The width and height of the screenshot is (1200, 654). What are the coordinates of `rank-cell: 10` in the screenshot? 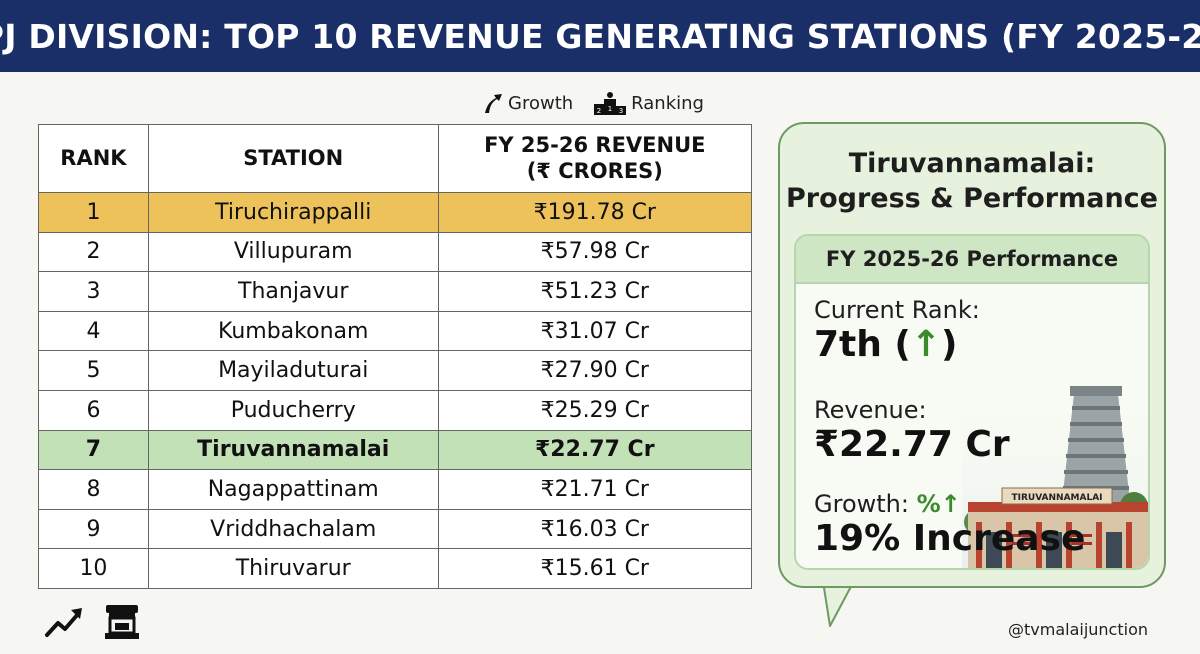 It's located at (93, 568).